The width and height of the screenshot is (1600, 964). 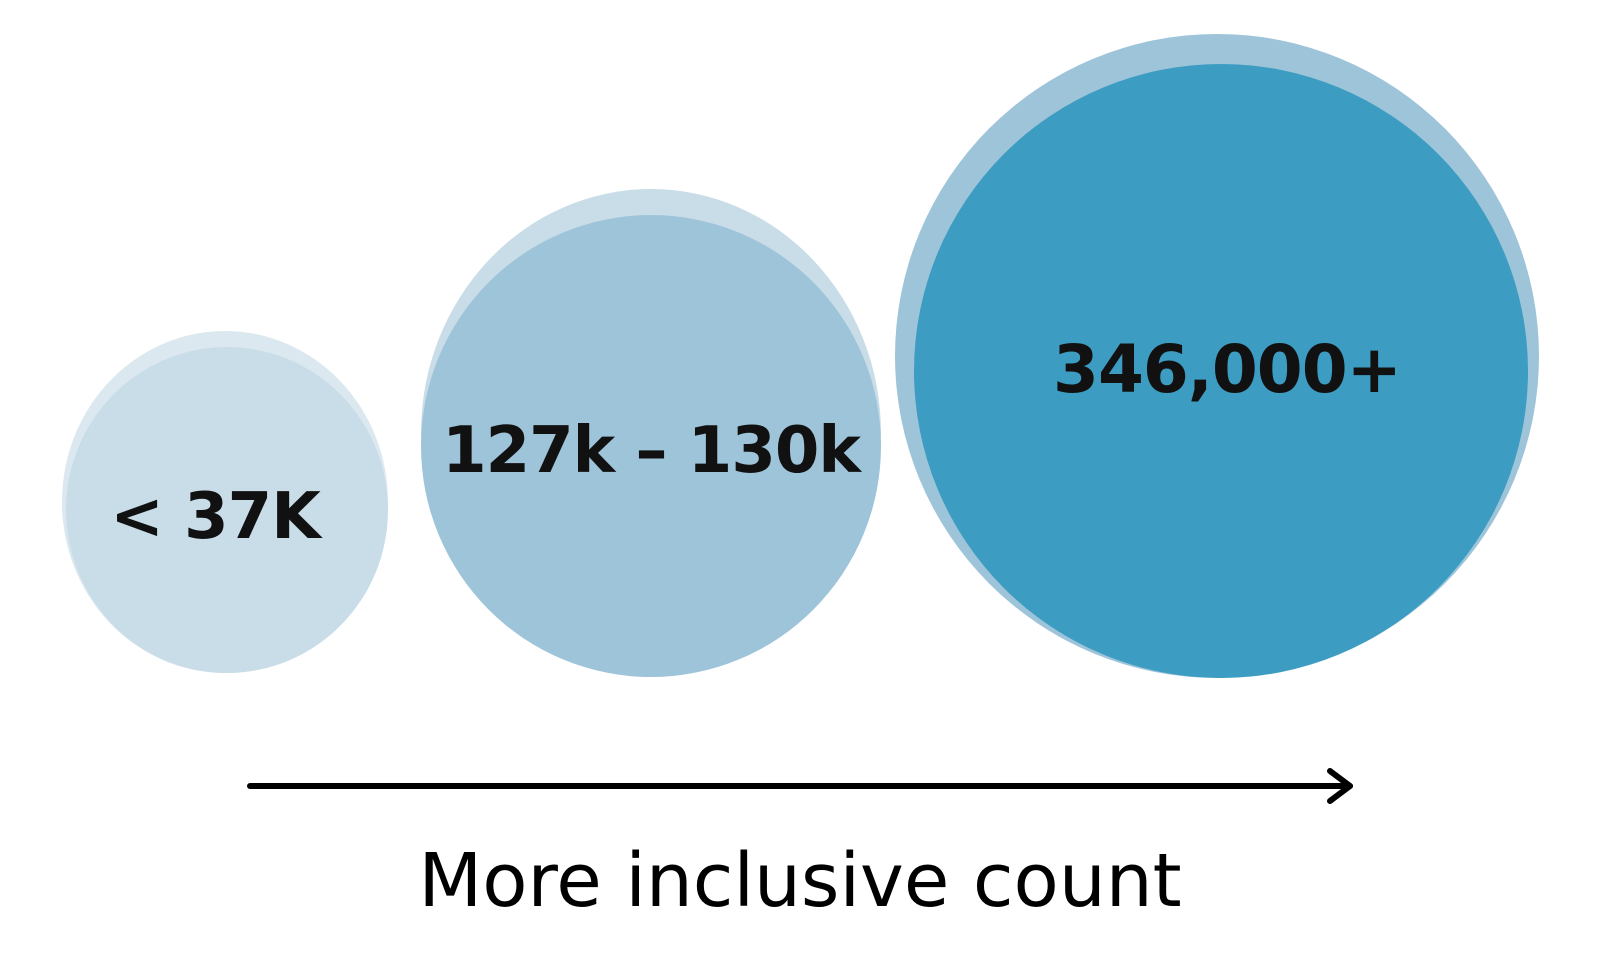 What do you see at coordinates (652, 451) in the screenshot?
I see `circle-medium-label: 127k – 130k` at bounding box center [652, 451].